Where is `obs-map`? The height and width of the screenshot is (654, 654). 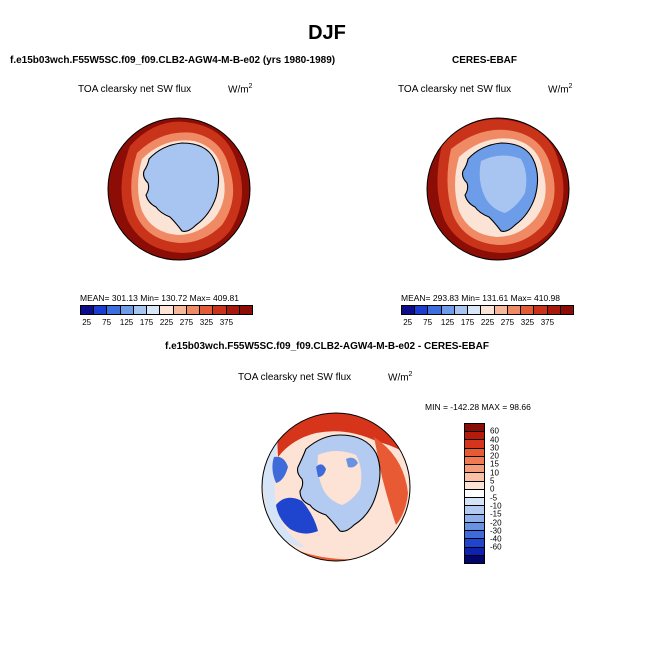 obs-map is located at coordinates (498, 189).